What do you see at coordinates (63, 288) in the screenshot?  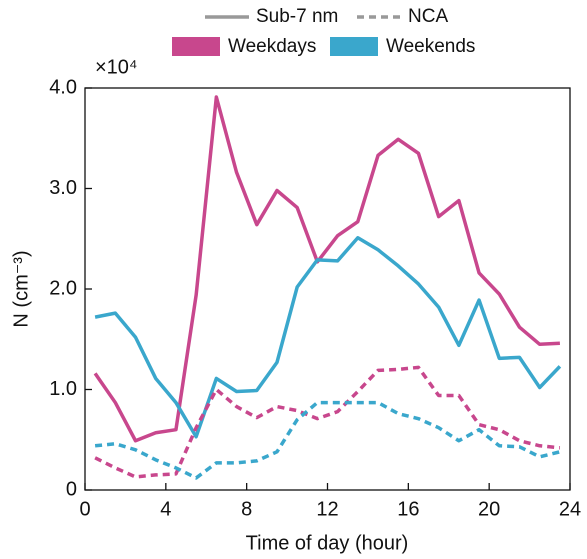 I see `y-tick-label: 2.0` at bounding box center [63, 288].